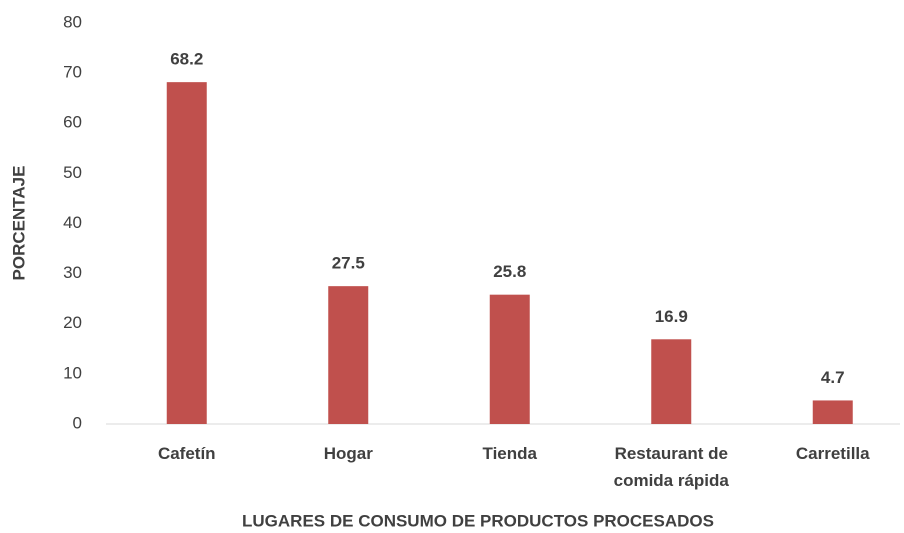  Describe the element at coordinates (18, 223) in the screenshot. I see `y-axis-title: PORCENTAJE` at that location.